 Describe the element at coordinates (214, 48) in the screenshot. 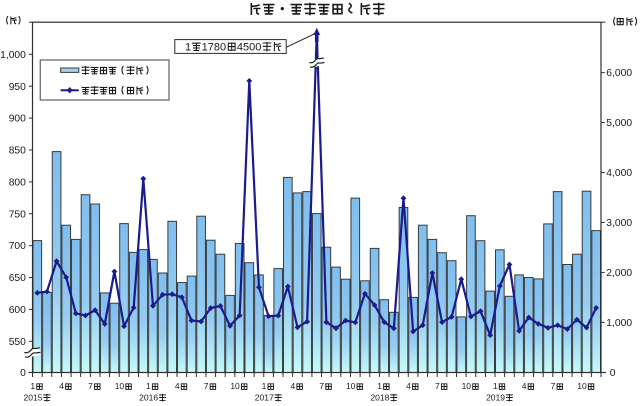

I see `svg-text: 1780` at that location.